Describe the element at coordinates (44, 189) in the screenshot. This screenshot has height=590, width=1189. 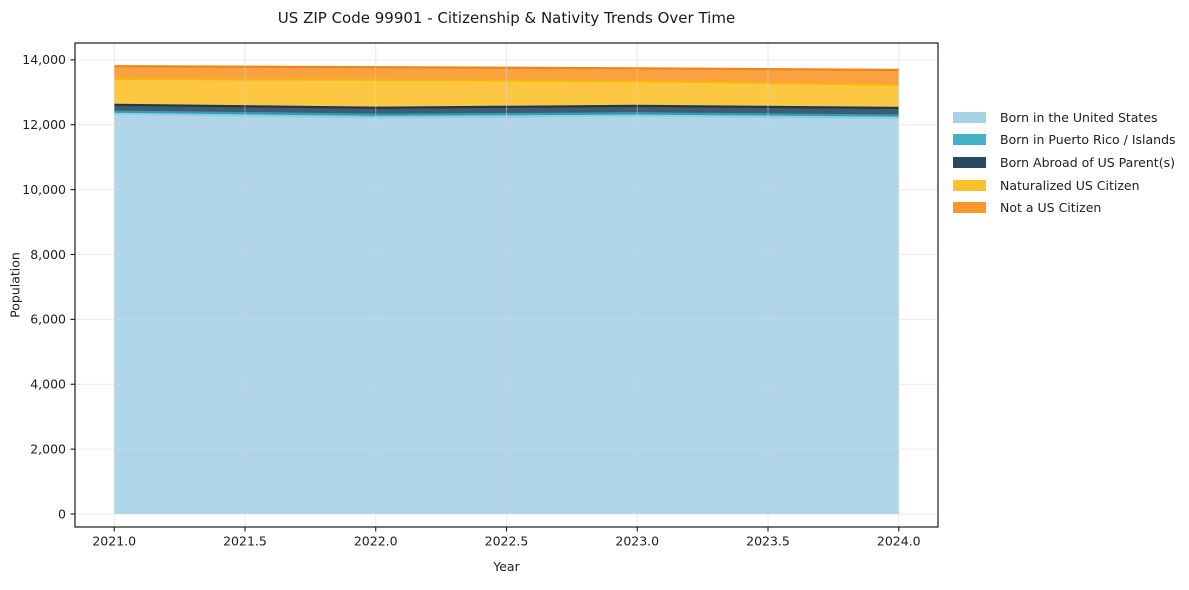
I see `y-tick-label: 10,000` at that location.